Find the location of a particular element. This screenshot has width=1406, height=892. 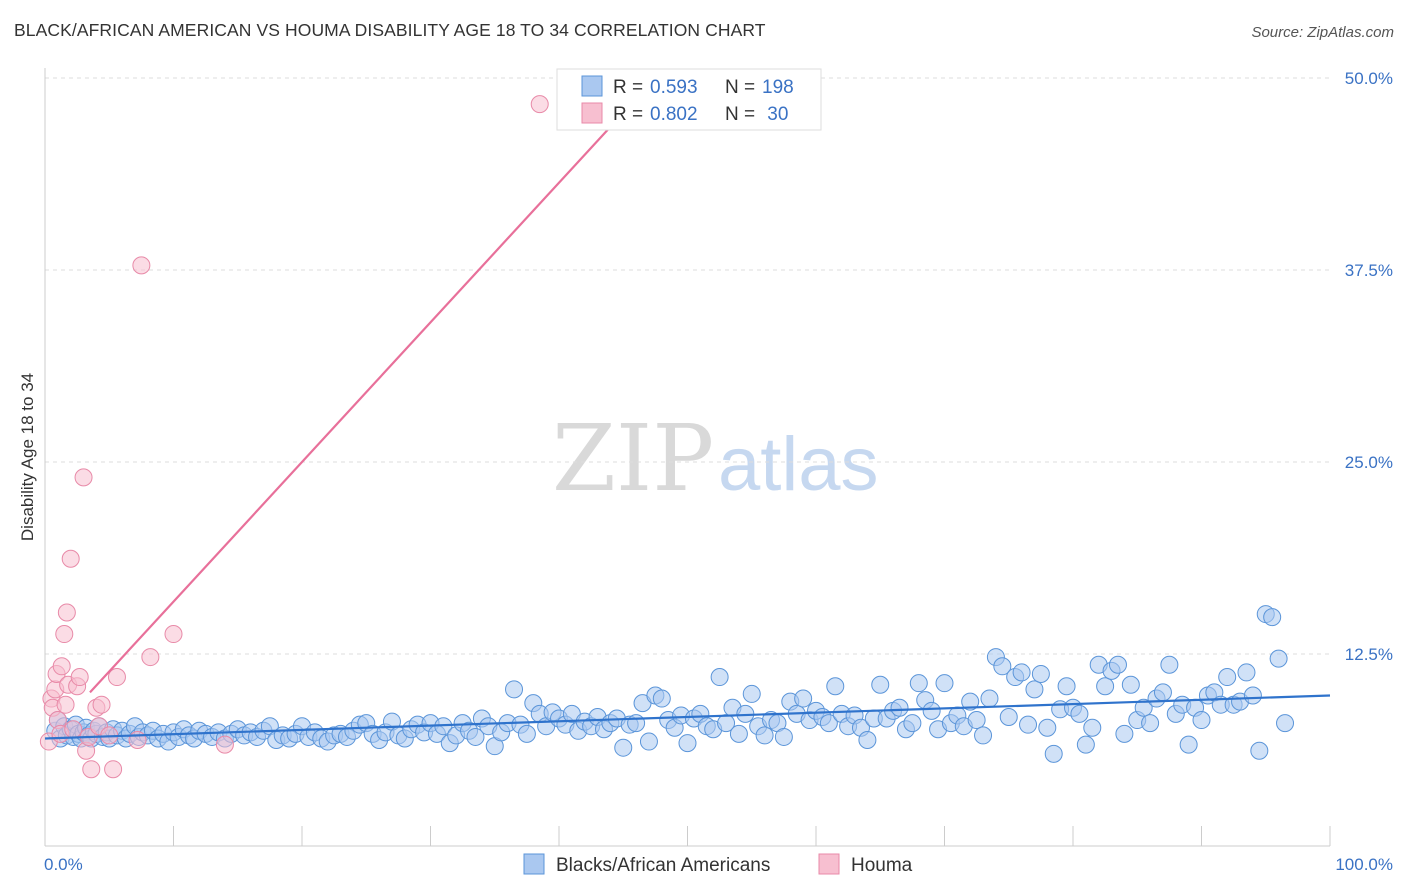

watermark-zip: ZIP is located at coordinates (633, 458).